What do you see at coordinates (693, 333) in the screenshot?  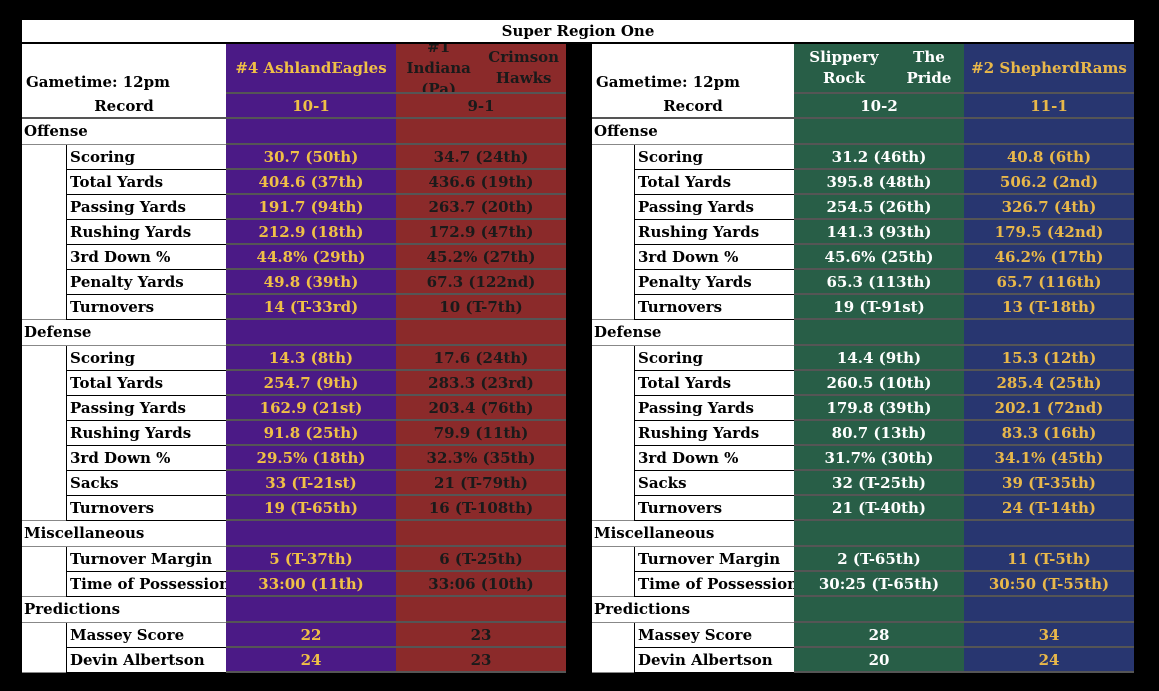 I see `section-label: Defense` at bounding box center [693, 333].